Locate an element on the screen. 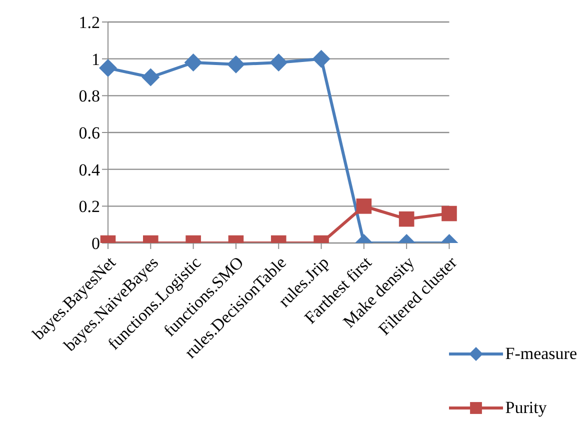  y-tick-label: 1 is located at coordinates (96, 59).